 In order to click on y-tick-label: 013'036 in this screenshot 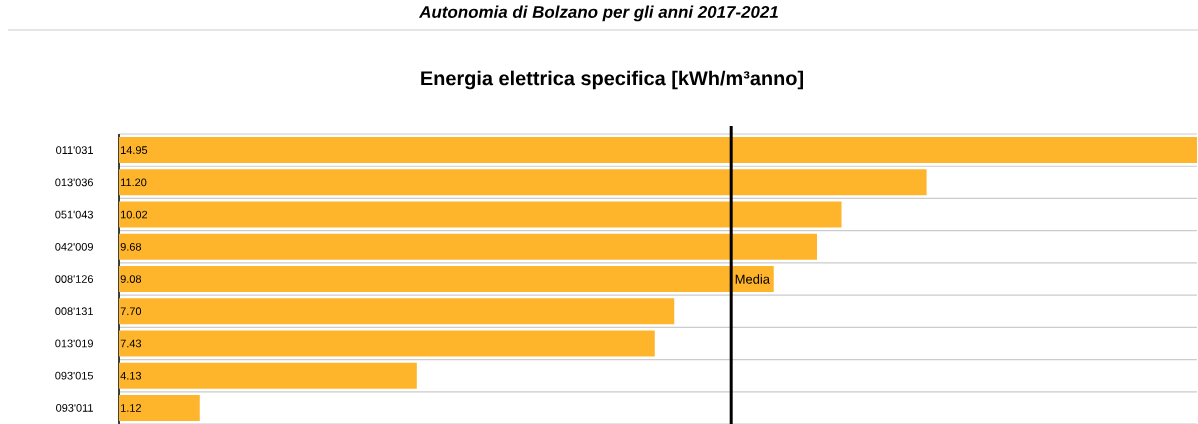, I will do `click(74, 182)`.